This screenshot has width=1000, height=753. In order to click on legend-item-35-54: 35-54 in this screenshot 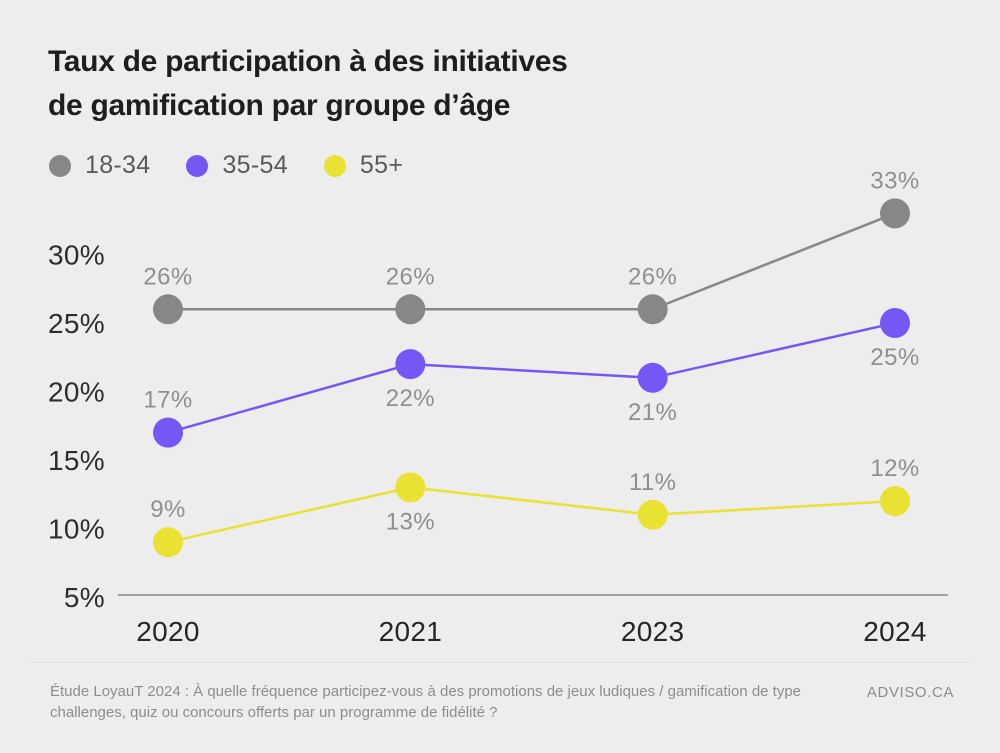, I will do `click(237, 165)`.